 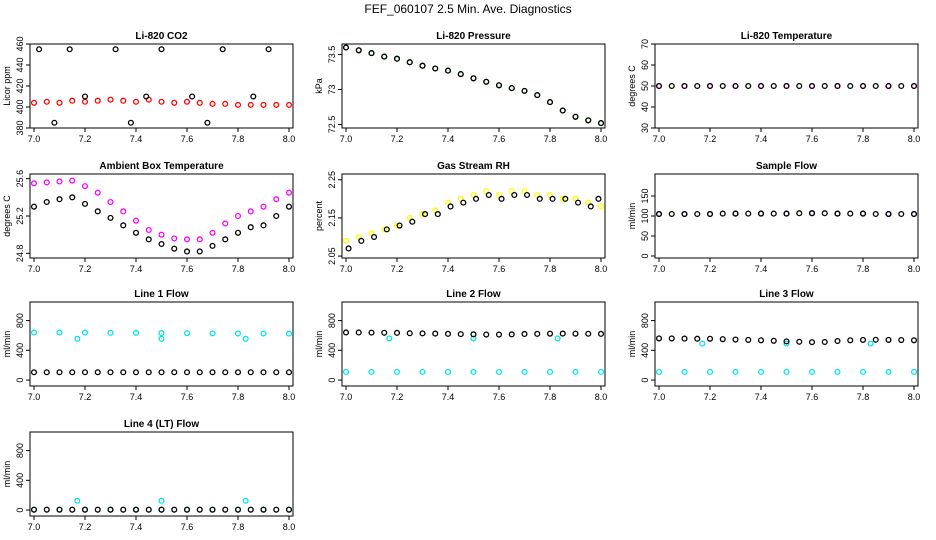 I want to click on y-tick-label: 2.15, so click(x=332, y=218).